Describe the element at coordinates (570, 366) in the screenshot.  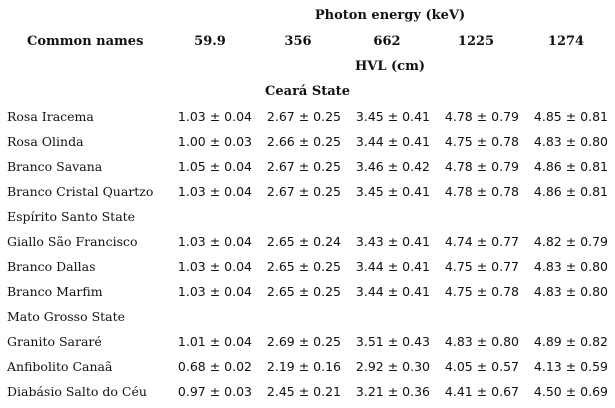
I see `value-cell: 4.13 ± 0.59` at that location.